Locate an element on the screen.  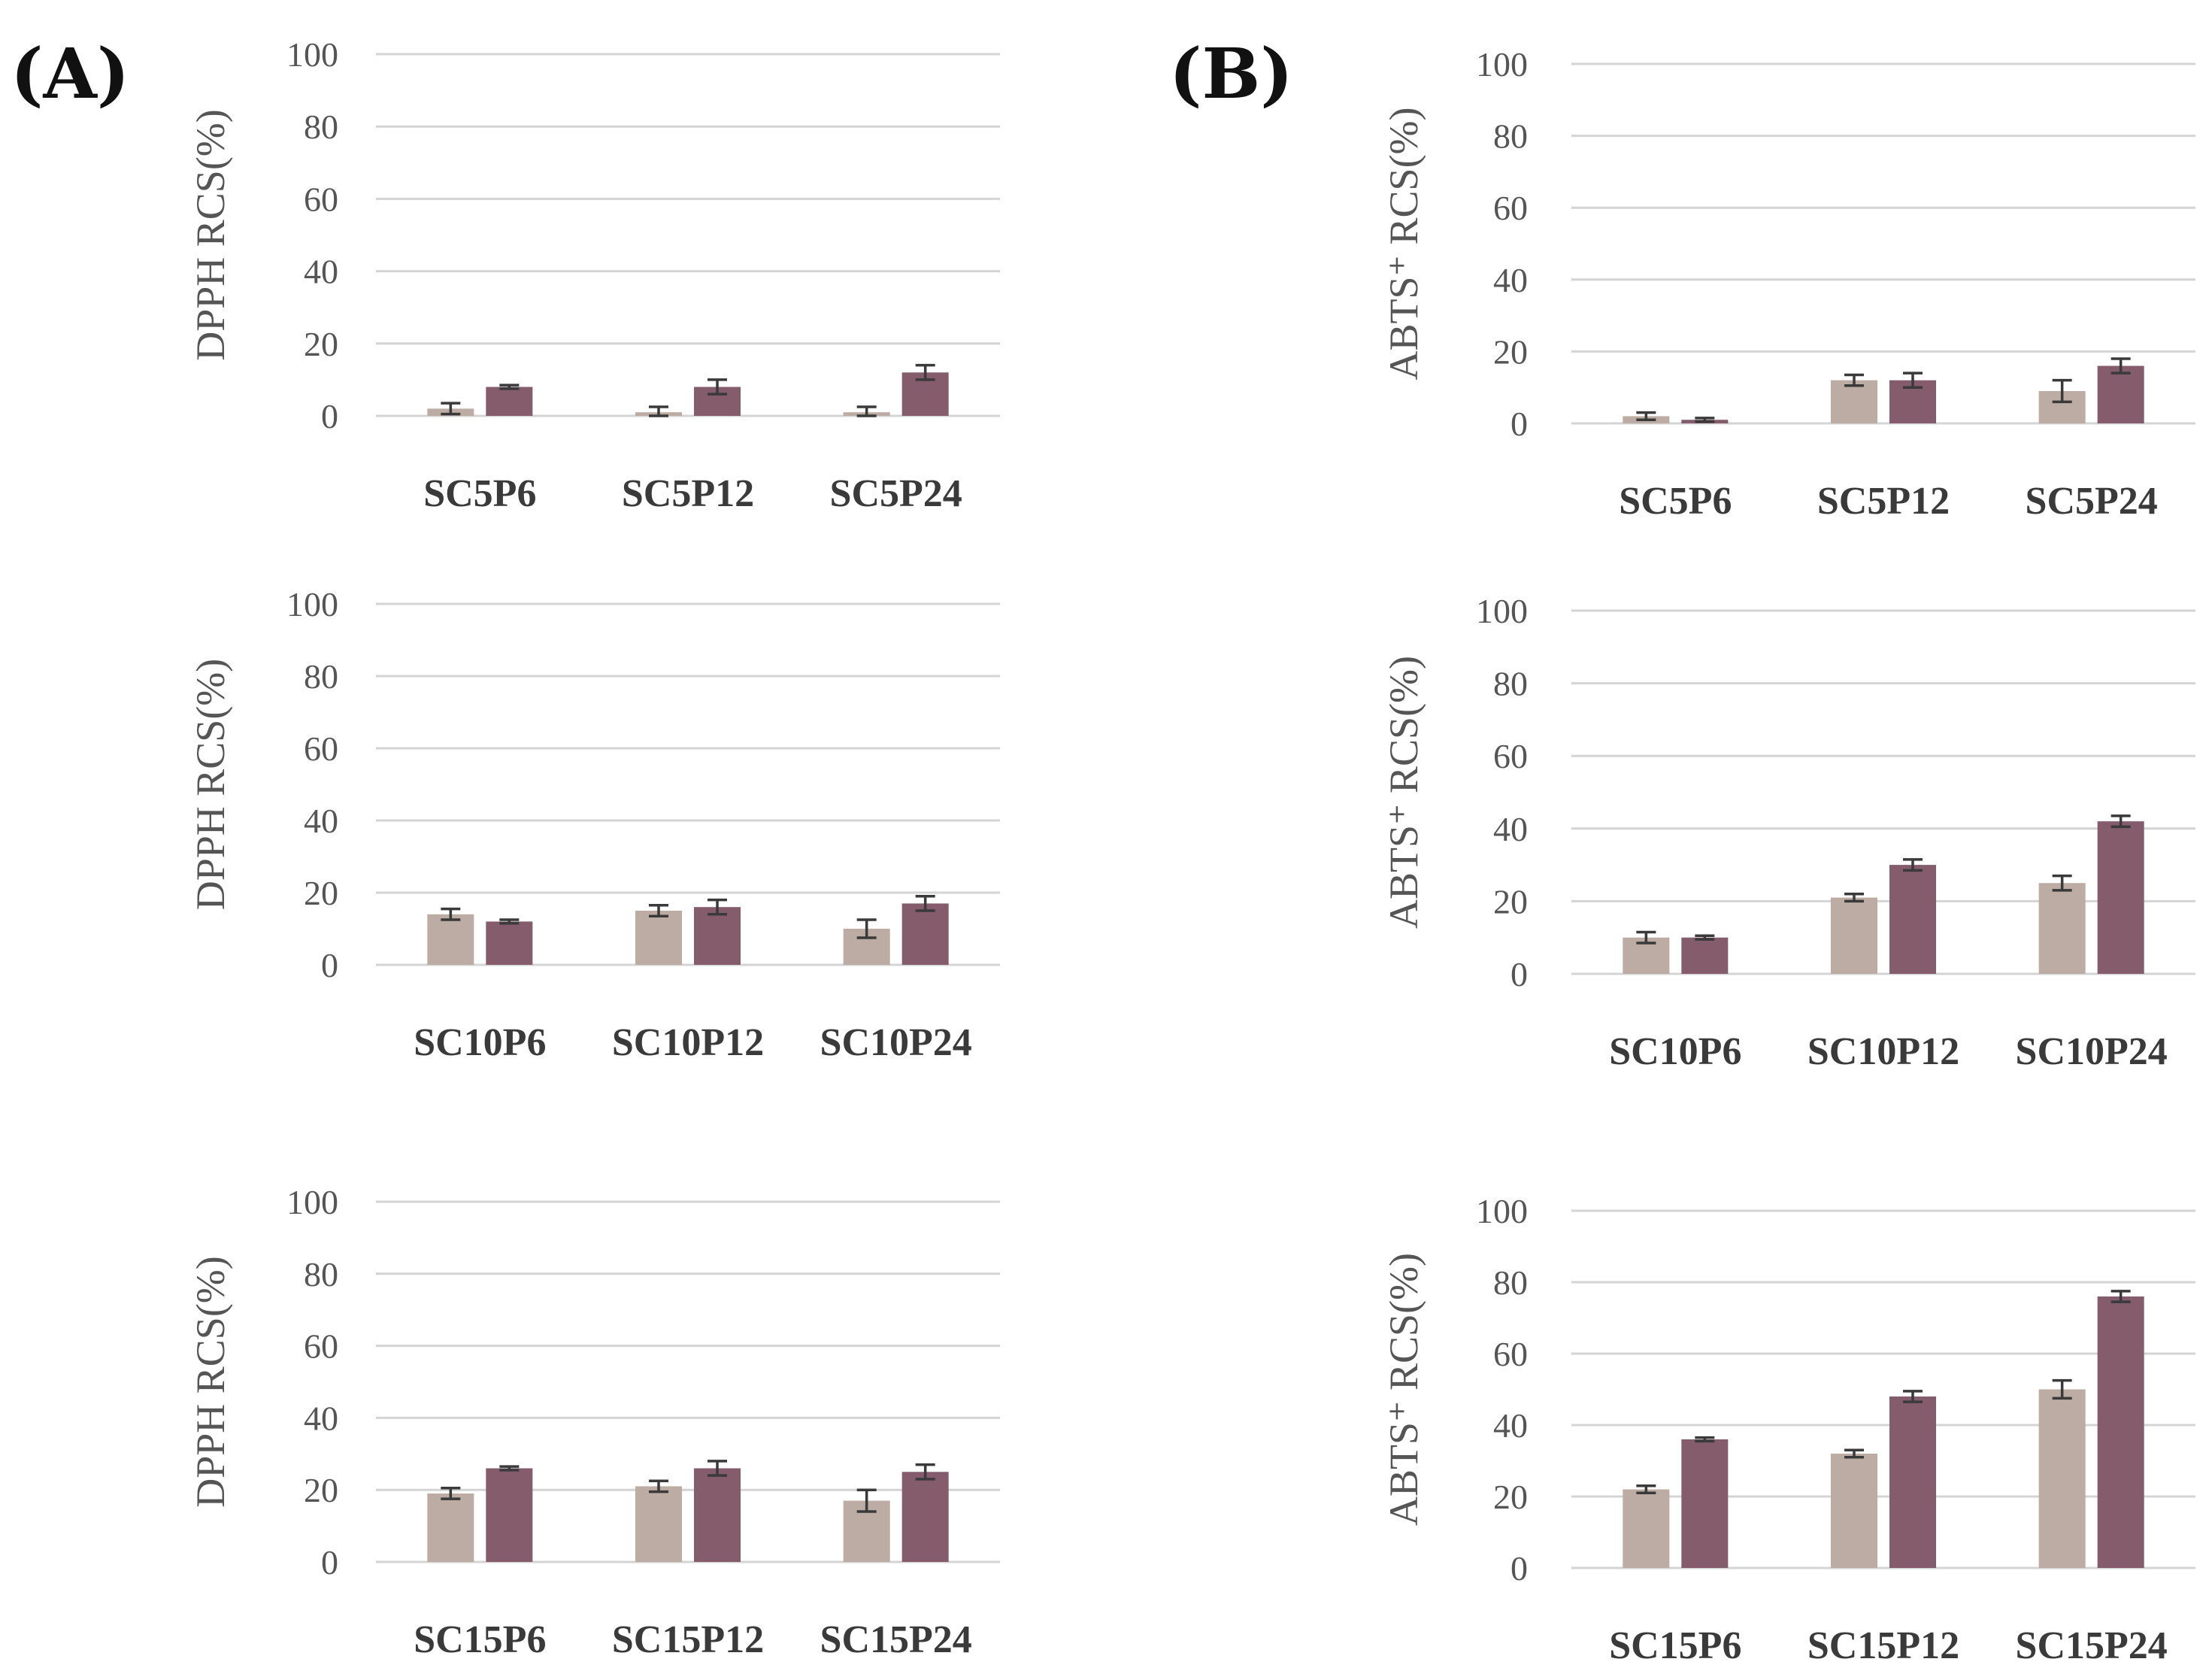
panel-label-b: (B) is located at coordinates (1231, 73).